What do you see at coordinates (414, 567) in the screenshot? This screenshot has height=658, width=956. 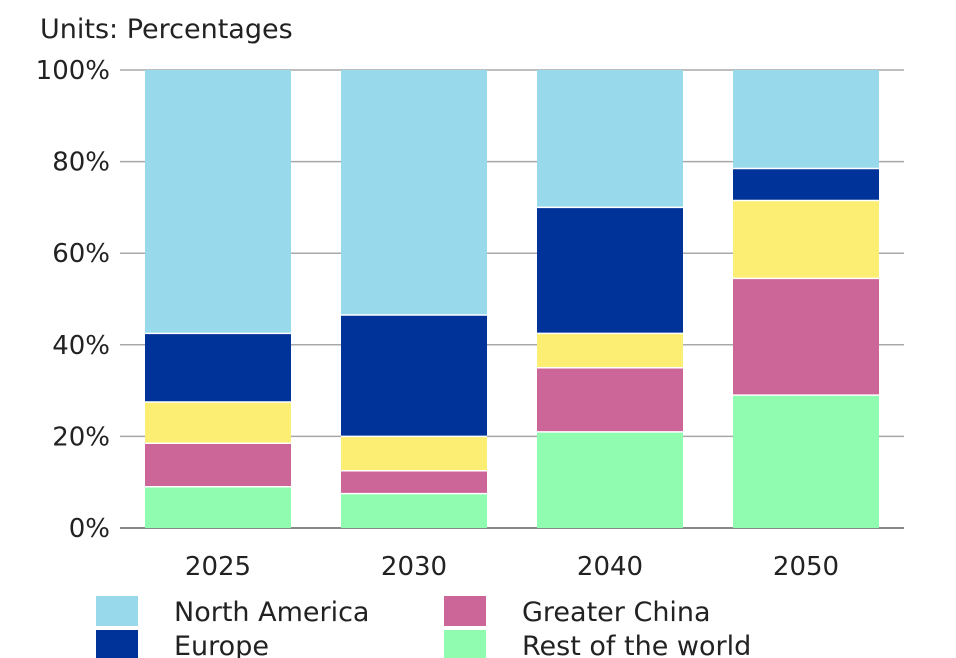 I see `x-tick-label: 2030` at bounding box center [414, 567].